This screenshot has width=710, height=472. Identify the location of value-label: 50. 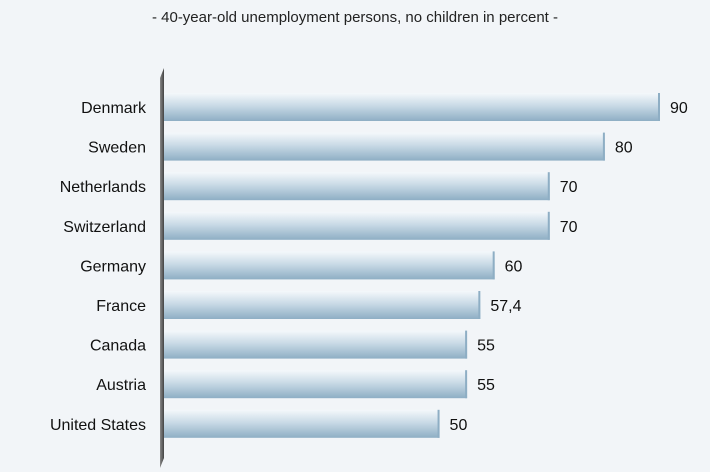
(459, 425).